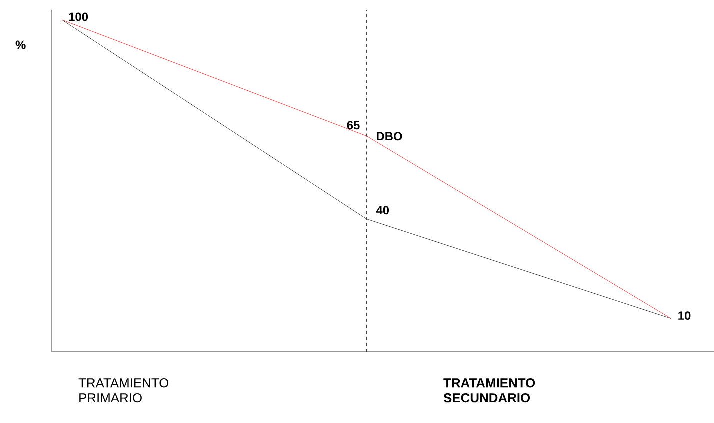  What do you see at coordinates (21, 45) in the screenshot?
I see `y-axis-title: %` at bounding box center [21, 45].